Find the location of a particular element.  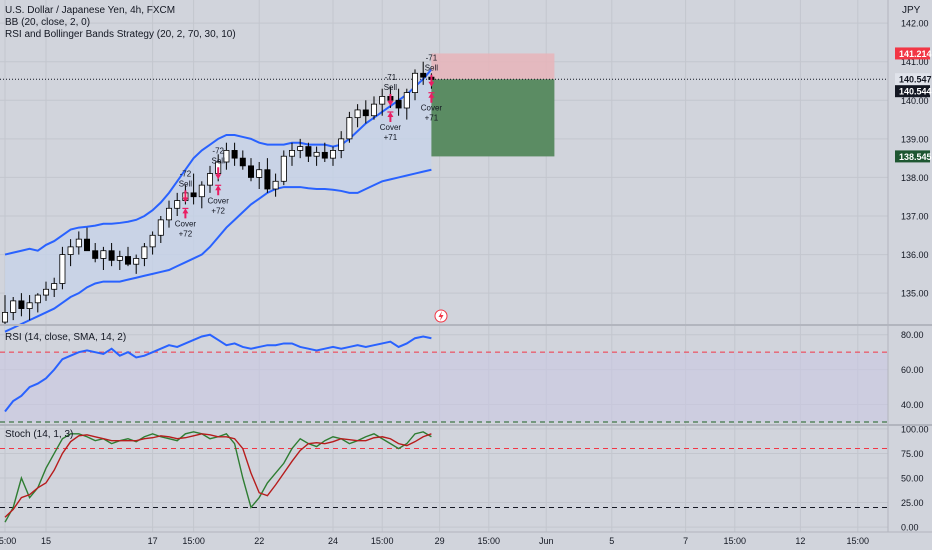

stoch-k-line is located at coordinates (218, 477).